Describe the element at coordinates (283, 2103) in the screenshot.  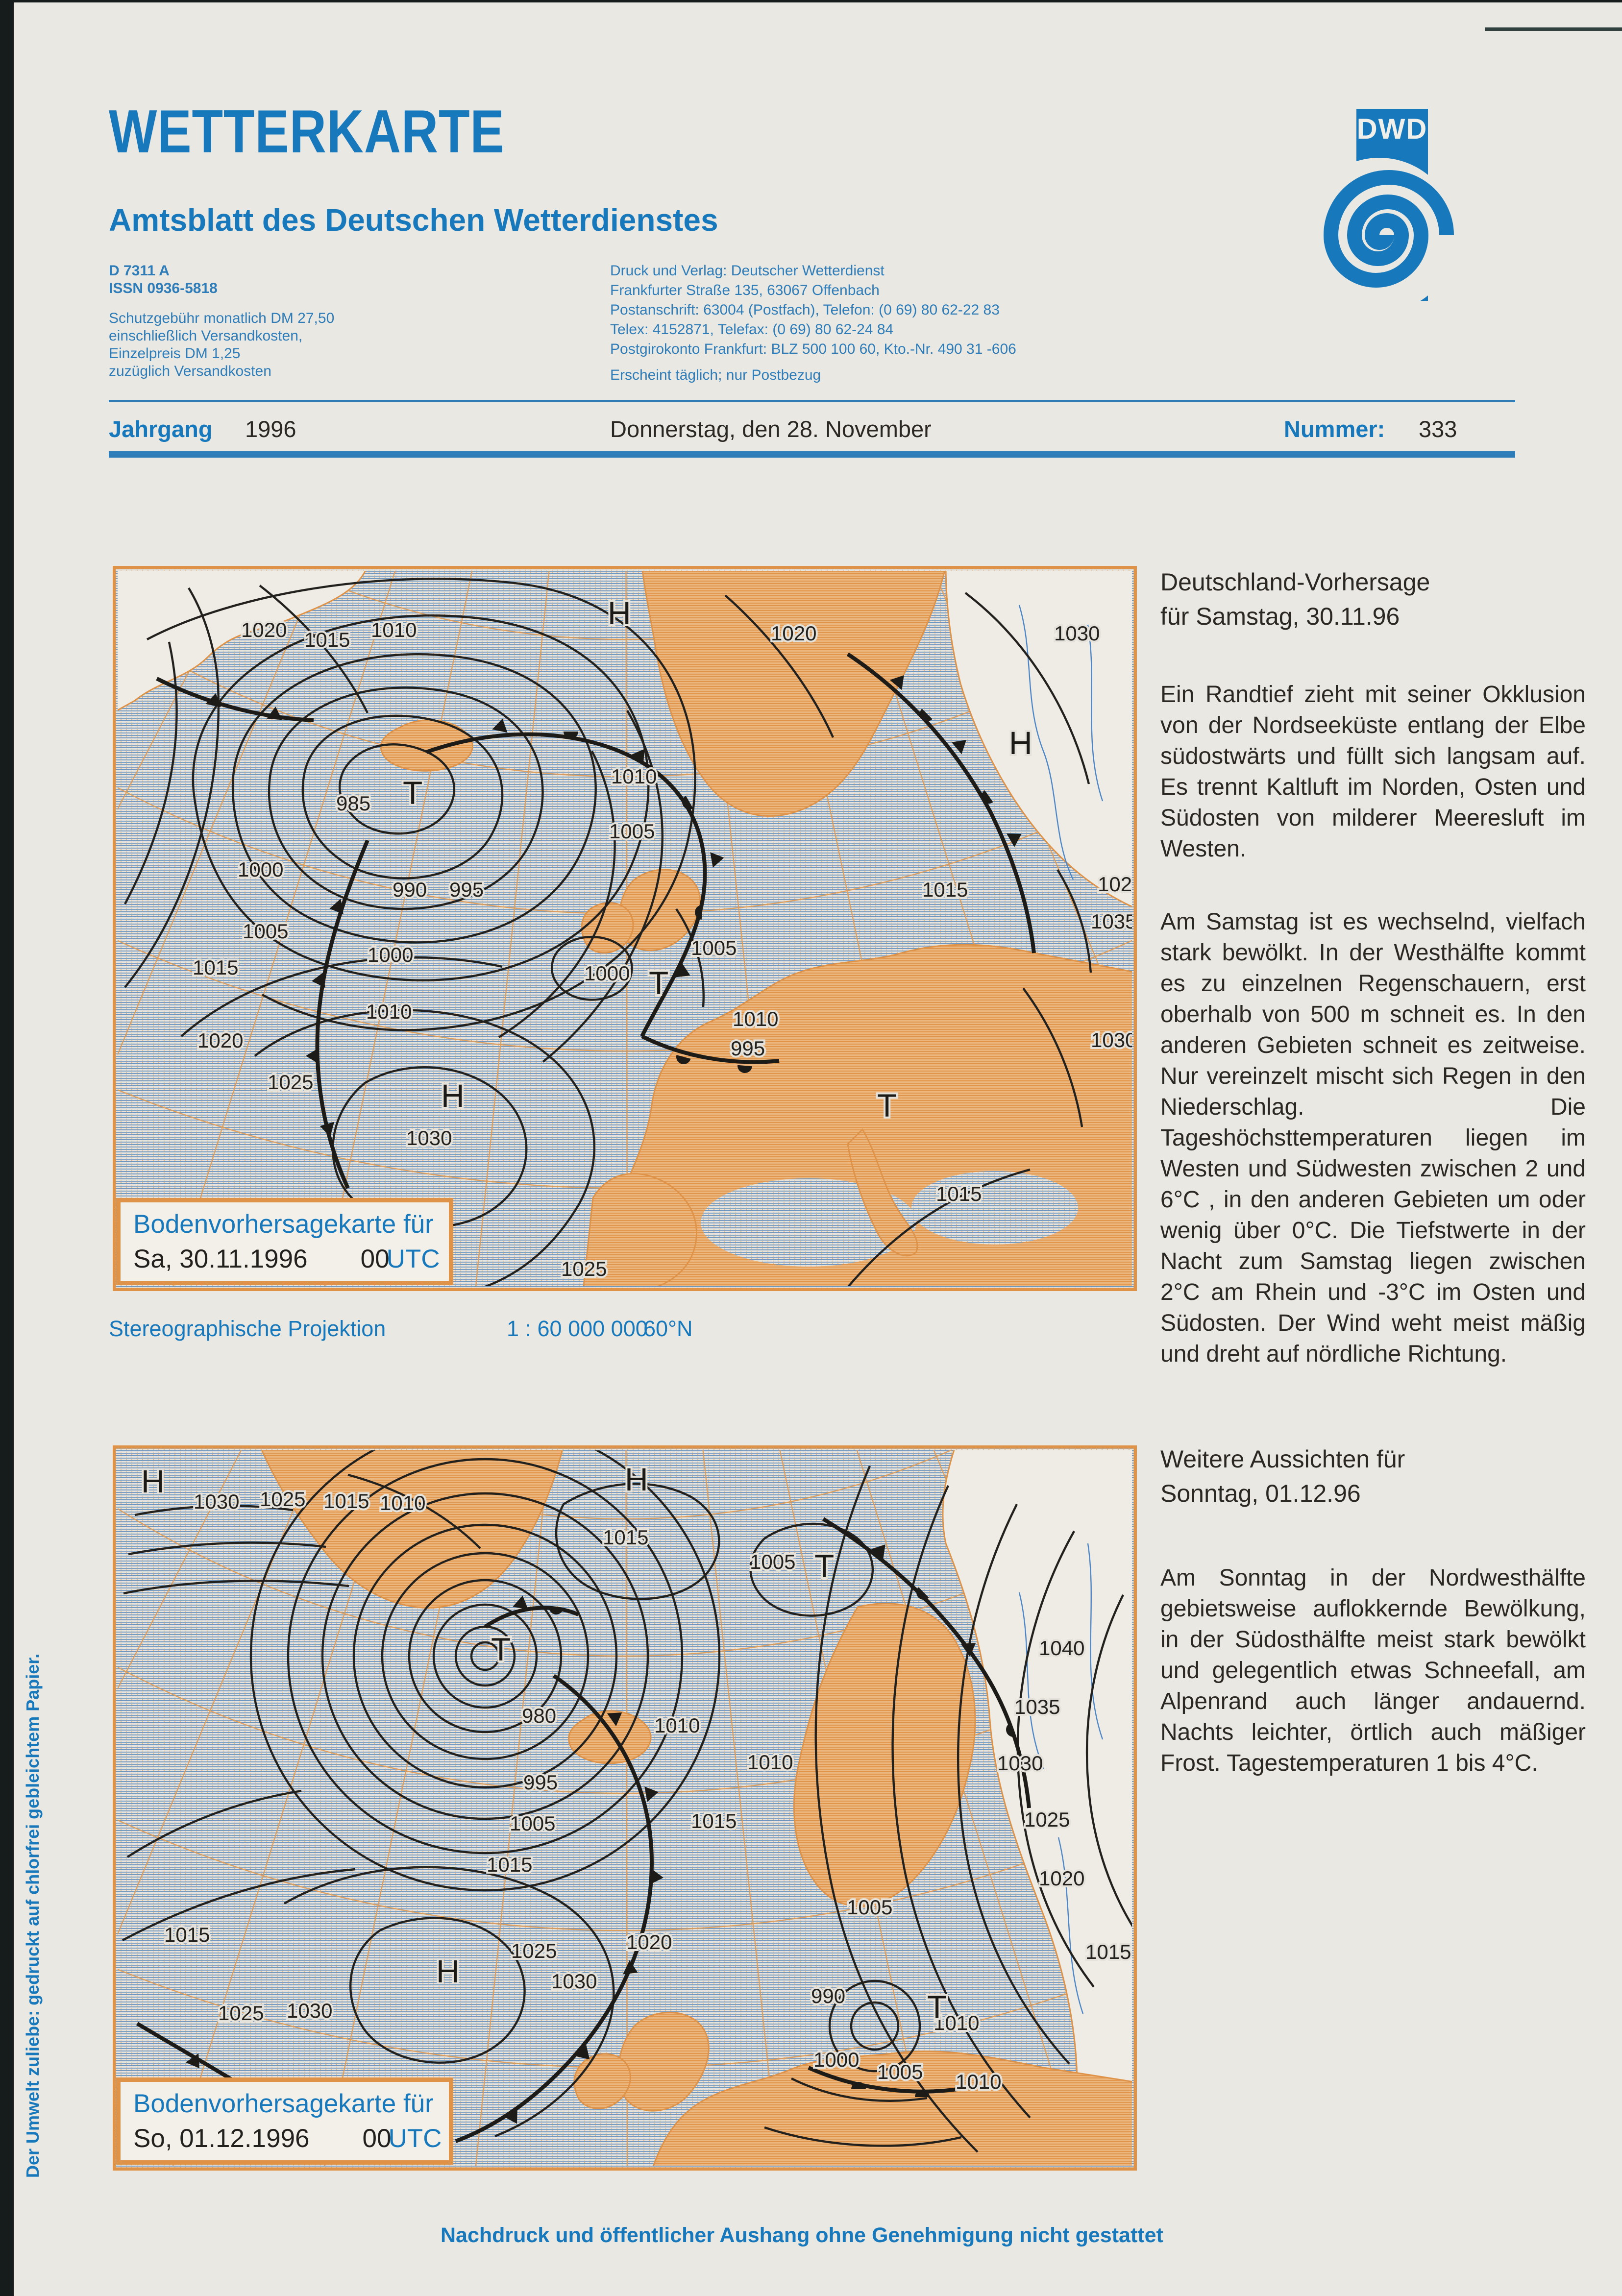
I see `map2-caption-title: Bodenvorhersagekarte für` at that location.